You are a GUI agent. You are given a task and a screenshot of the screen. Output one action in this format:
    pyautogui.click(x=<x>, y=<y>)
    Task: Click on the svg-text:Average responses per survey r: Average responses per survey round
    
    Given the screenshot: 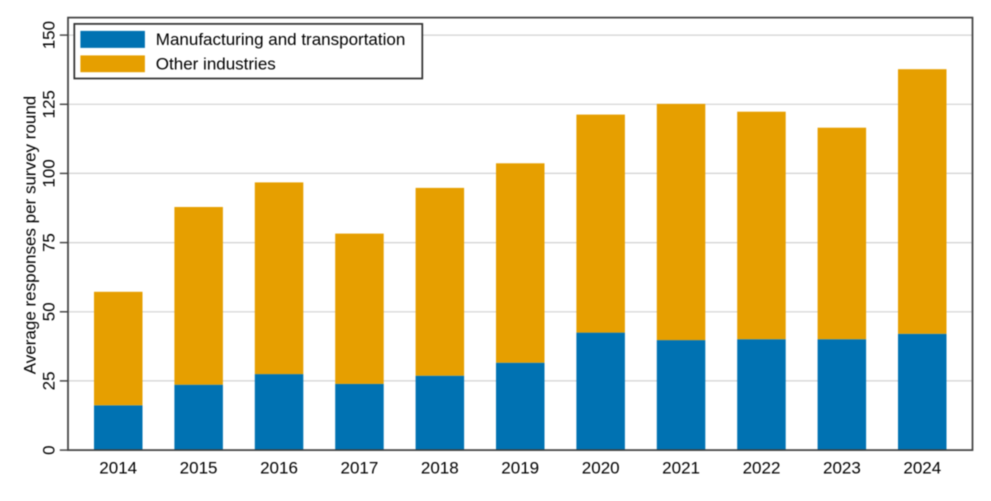 What is the action you would take?
    pyautogui.click(x=29, y=235)
    